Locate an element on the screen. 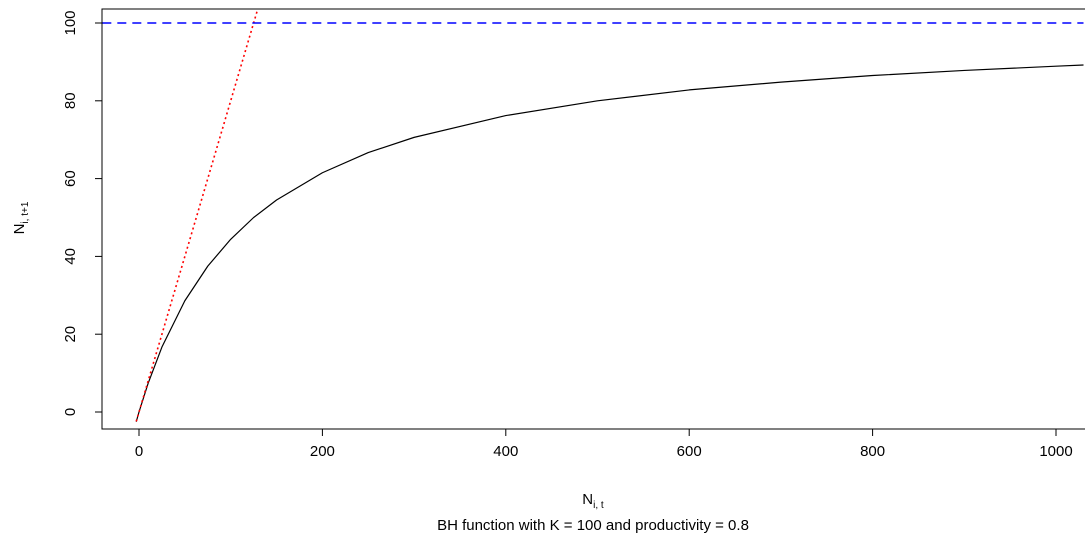 Image resolution: width=1085 pixels, height=548 pixels. slope-reference-line is located at coordinates (197, 215).